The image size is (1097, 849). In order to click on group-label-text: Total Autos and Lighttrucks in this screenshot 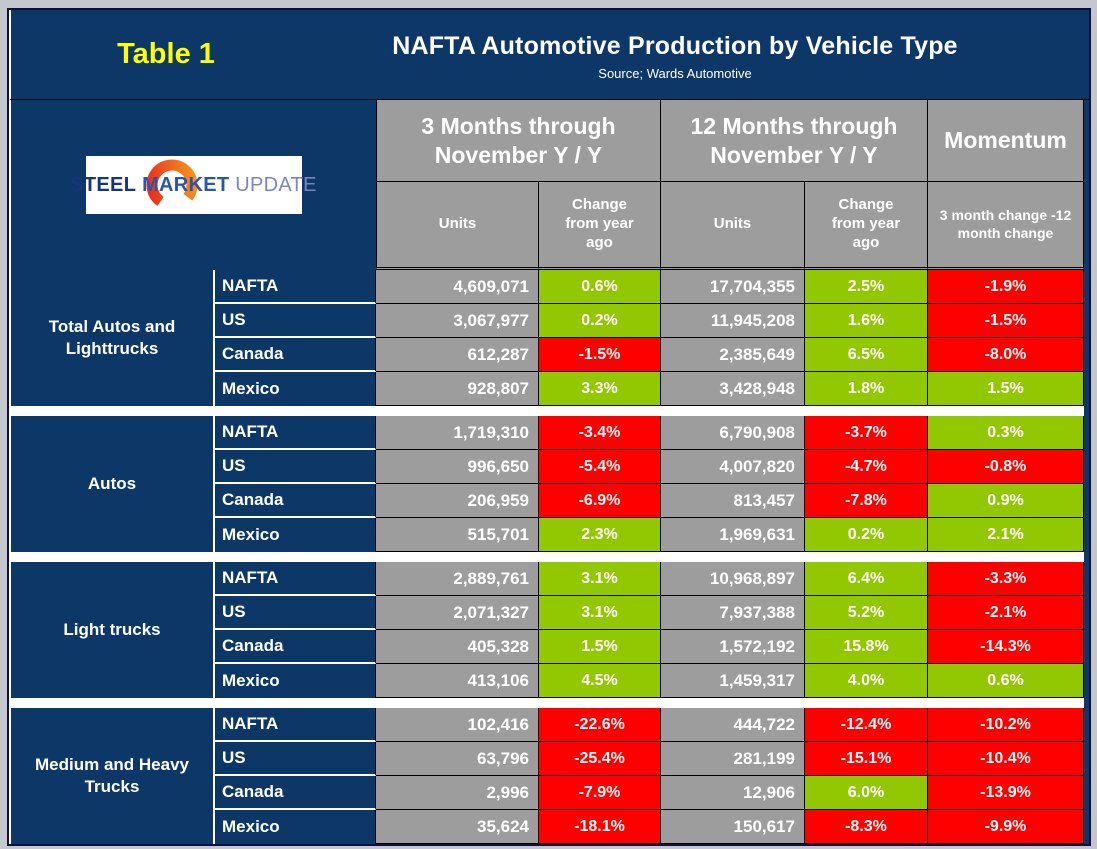, I will do `click(112, 337)`.